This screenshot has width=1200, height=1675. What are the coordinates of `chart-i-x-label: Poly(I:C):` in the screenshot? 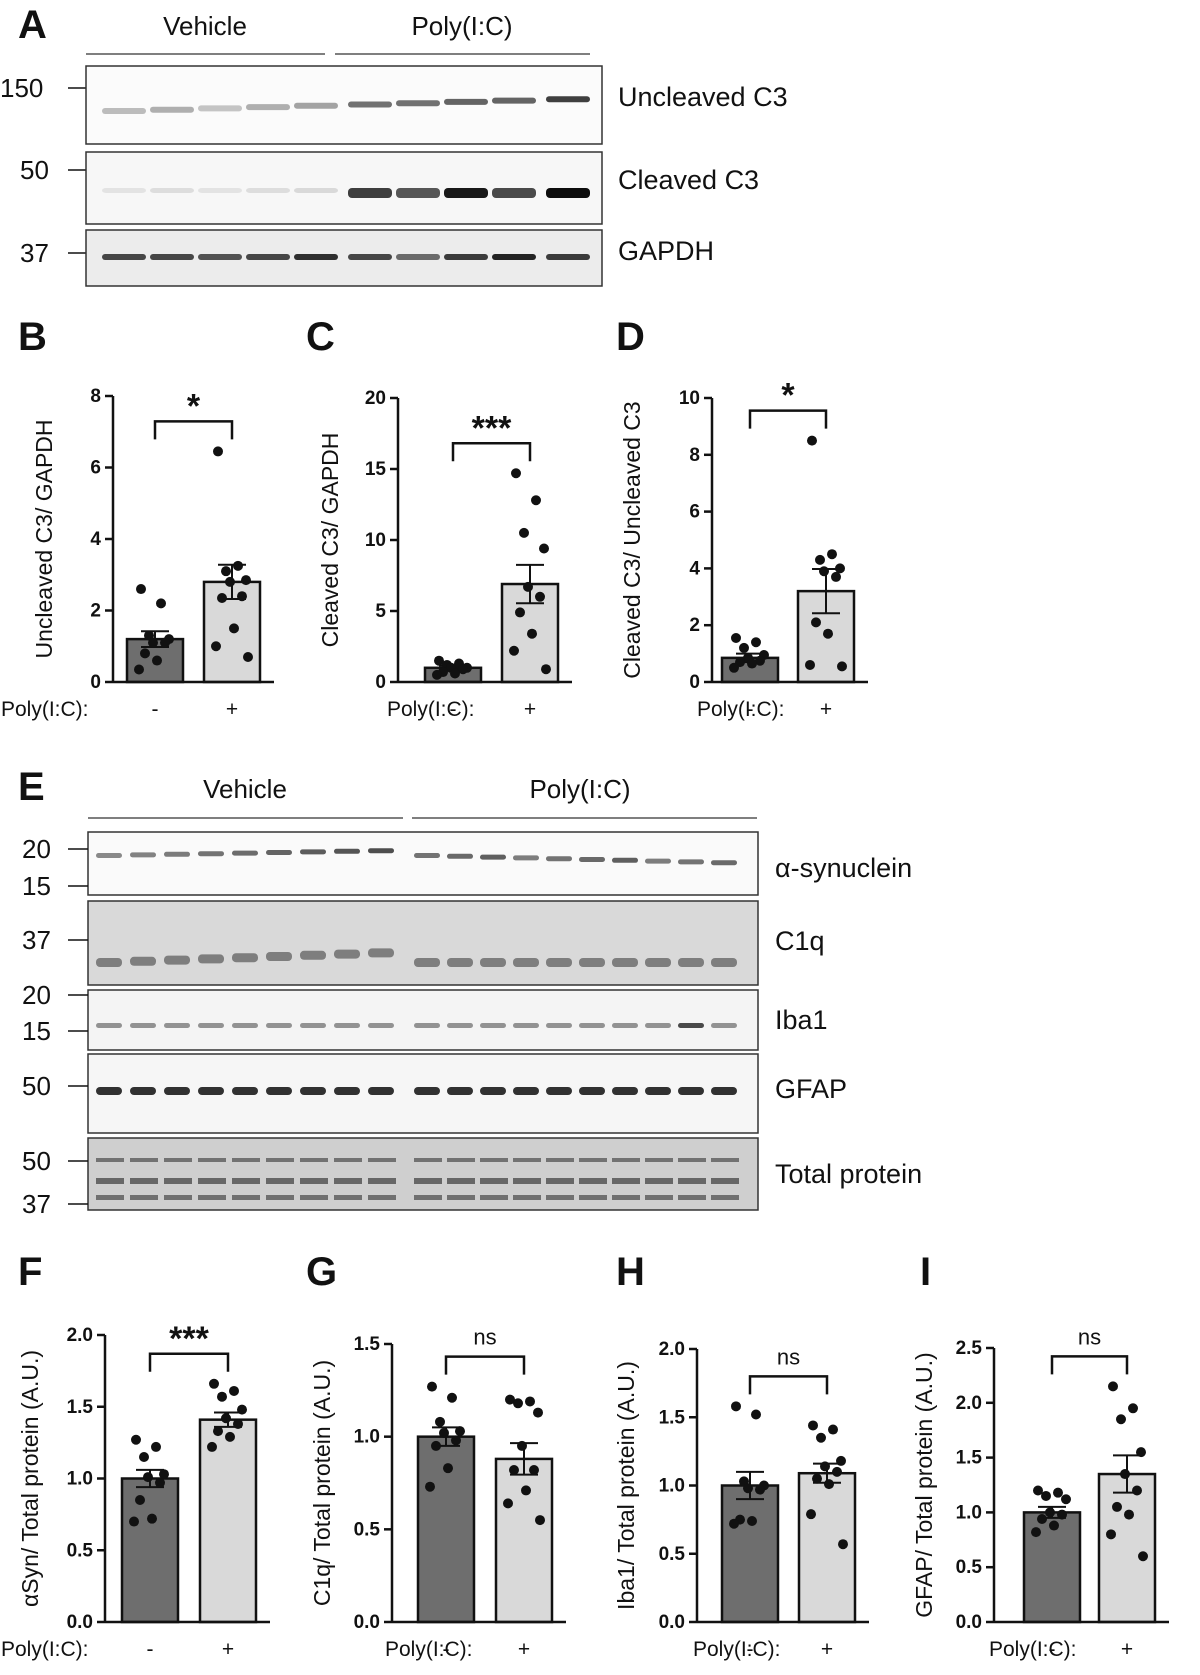 It's located at (1033, 1649).